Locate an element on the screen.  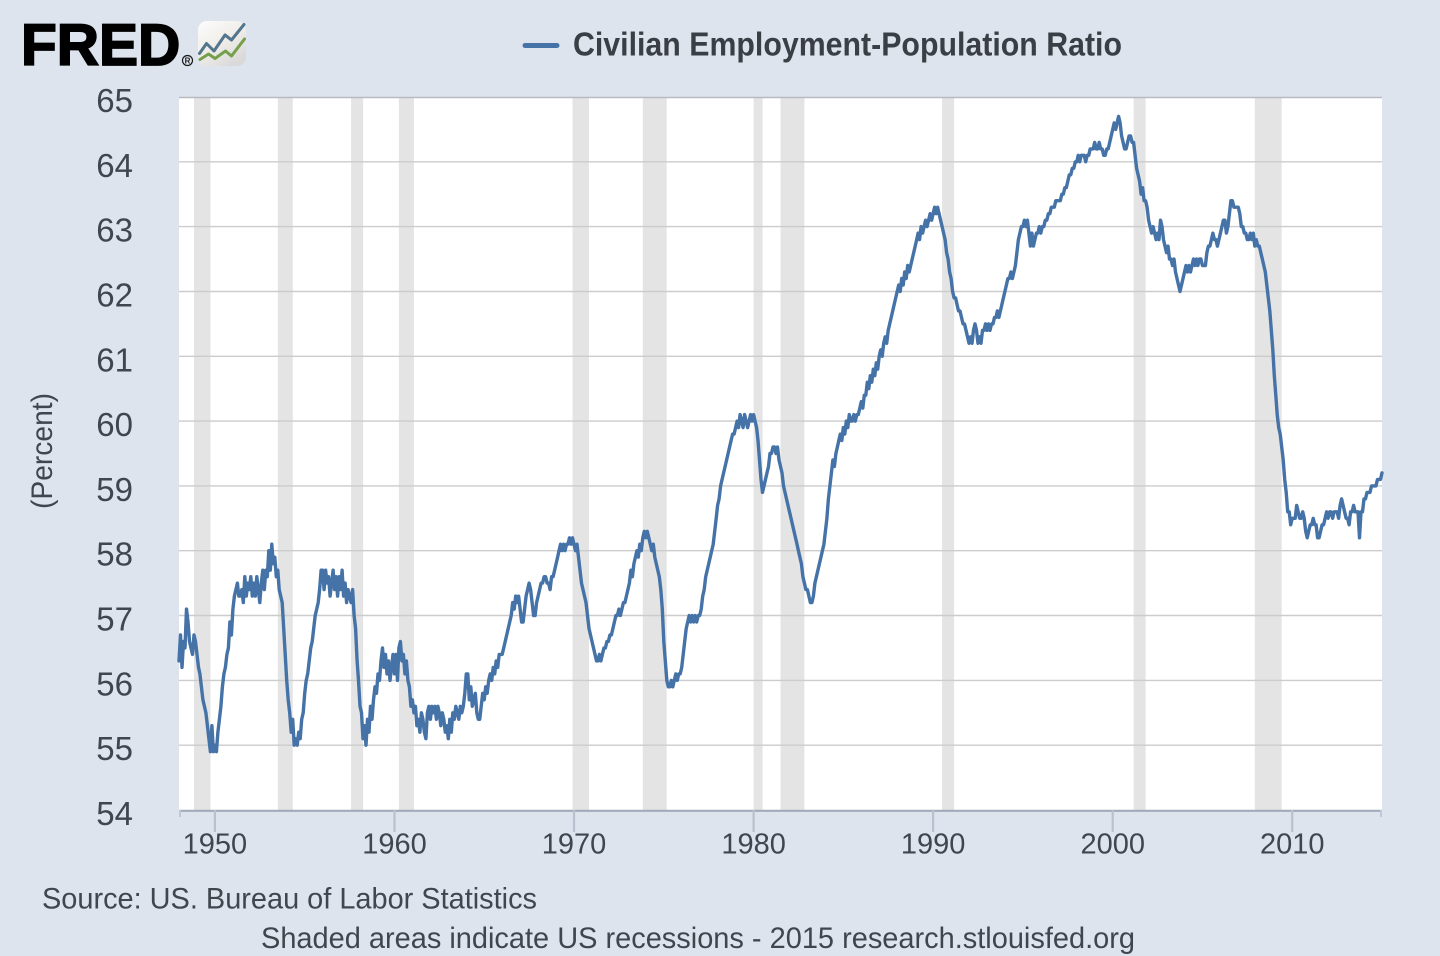
svg-text: 2010 is located at coordinates (1292, 845).